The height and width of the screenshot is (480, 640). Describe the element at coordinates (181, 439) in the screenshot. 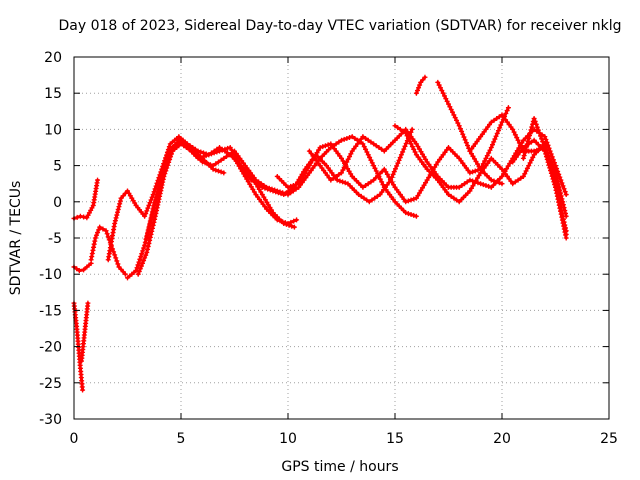

I see `x-tick-label: 5` at that location.